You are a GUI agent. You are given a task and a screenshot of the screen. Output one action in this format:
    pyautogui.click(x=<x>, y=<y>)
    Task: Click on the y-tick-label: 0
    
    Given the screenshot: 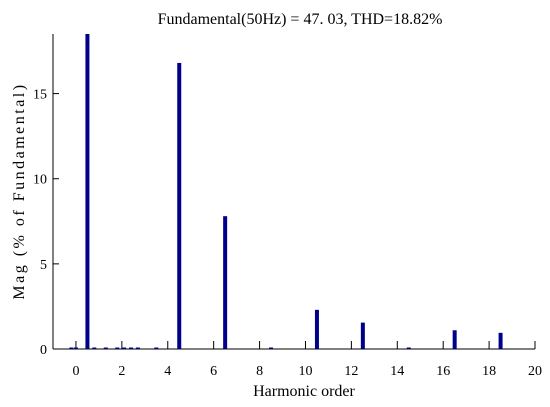 What is the action you would take?
    pyautogui.click(x=43, y=350)
    